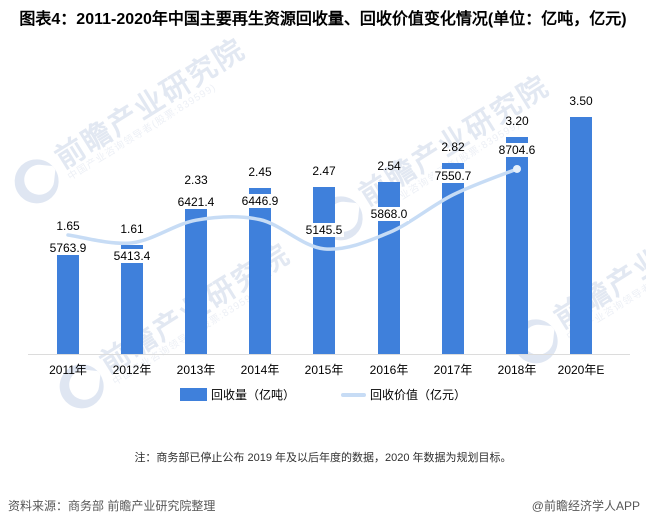  What do you see at coordinates (329, 354) in the screenshot?
I see `x-axis-line` at bounding box center [329, 354].